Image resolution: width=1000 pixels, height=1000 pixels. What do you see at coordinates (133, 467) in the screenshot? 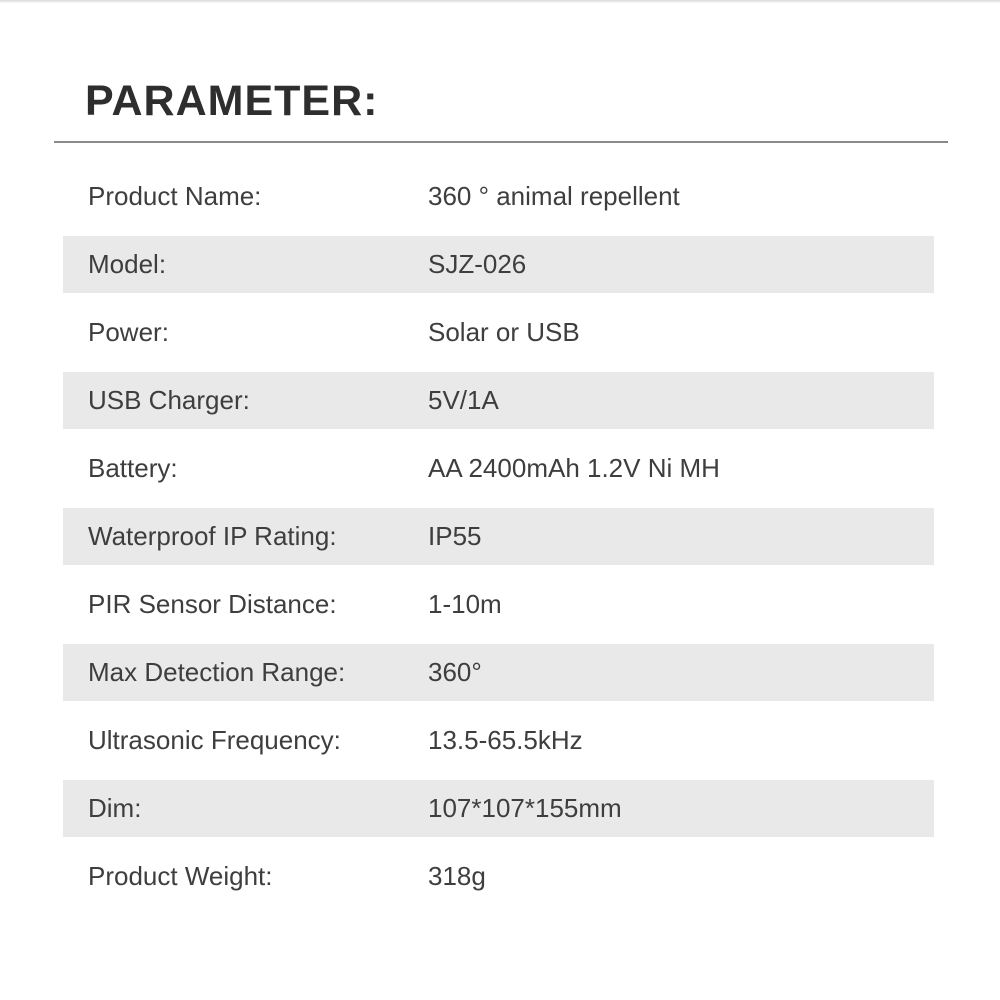
I see `spec-label: Battery:` at bounding box center [133, 467].